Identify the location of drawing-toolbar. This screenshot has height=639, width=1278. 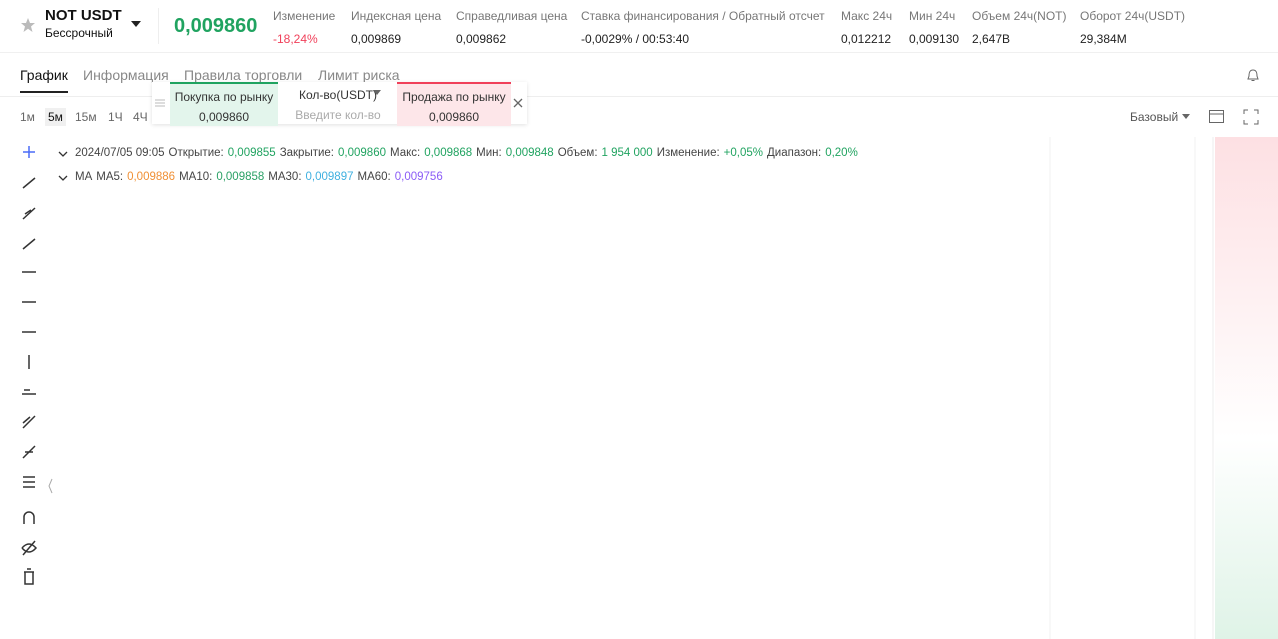
(37, 365).